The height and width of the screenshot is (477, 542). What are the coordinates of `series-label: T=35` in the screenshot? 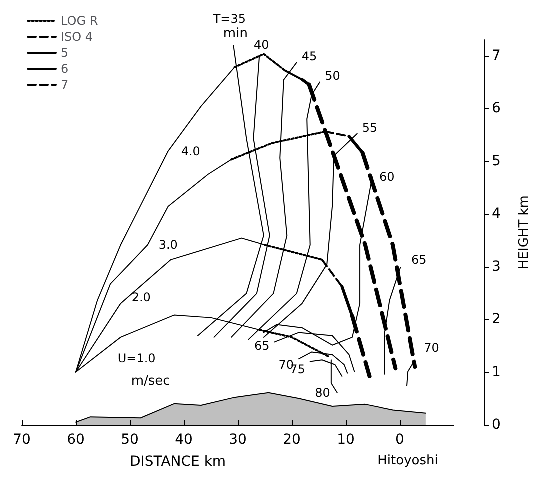 It's located at (229, 19).